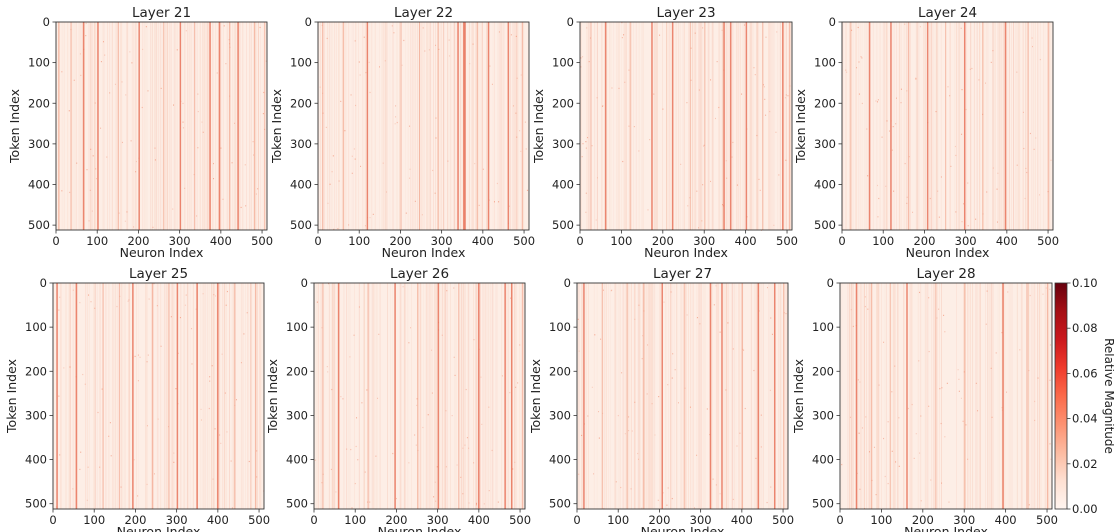 The image size is (1114, 532). I want to click on x-tick-label: 400, so click(746, 241).